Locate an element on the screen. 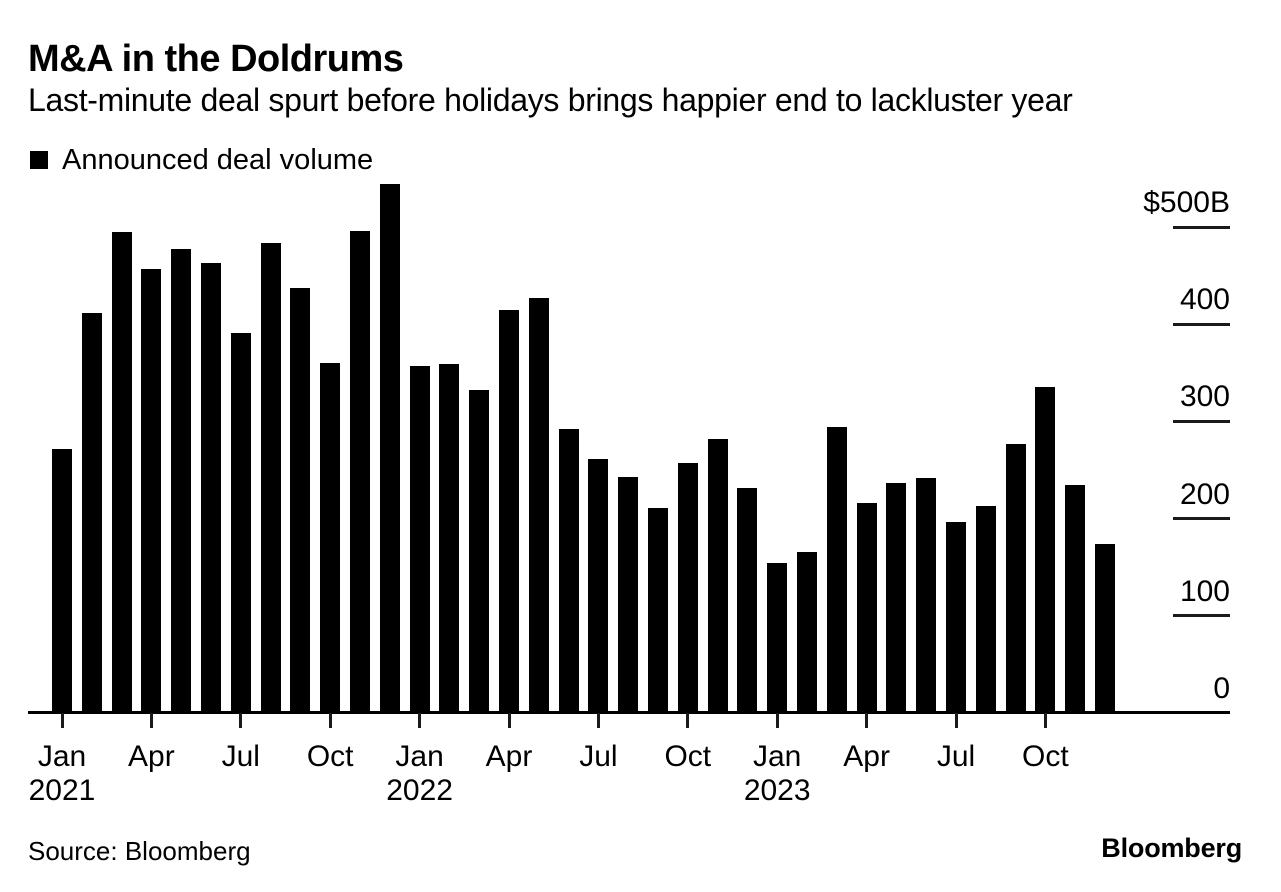 The width and height of the screenshot is (1281, 892). bar-nov-2021 is located at coordinates (360, 471).